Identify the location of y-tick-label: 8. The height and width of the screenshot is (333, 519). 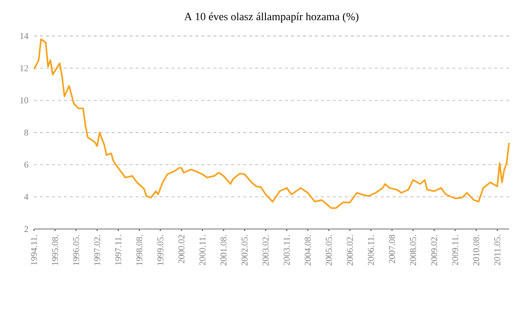
(26, 132).